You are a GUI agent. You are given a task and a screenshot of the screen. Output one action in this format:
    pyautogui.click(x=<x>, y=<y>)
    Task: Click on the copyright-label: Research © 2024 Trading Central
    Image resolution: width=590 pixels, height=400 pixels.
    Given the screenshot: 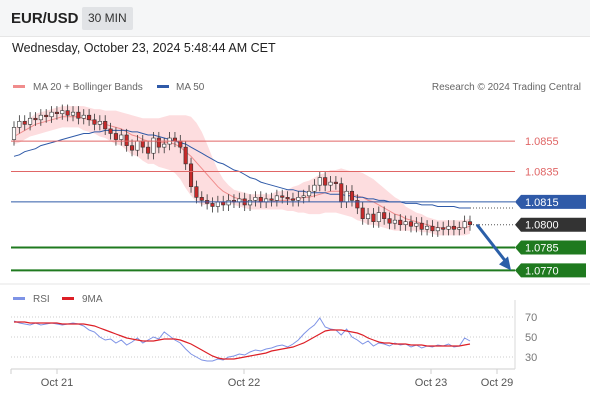 What is the action you would take?
    pyautogui.click(x=506, y=87)
    